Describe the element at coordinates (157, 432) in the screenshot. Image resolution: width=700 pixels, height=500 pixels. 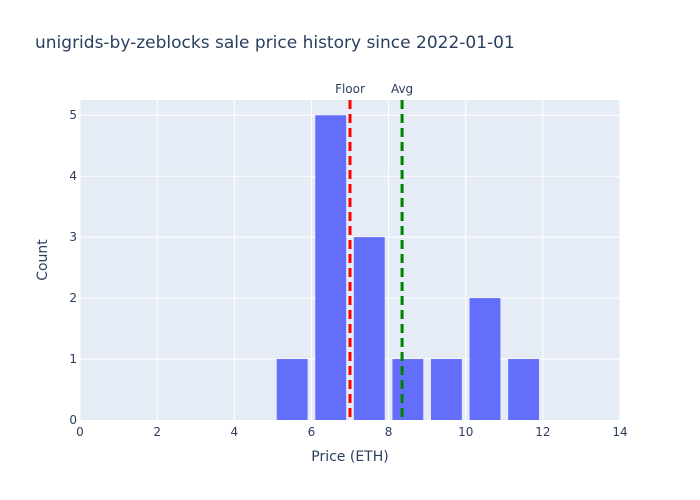
I see `x-tick-label: 2` at that location.